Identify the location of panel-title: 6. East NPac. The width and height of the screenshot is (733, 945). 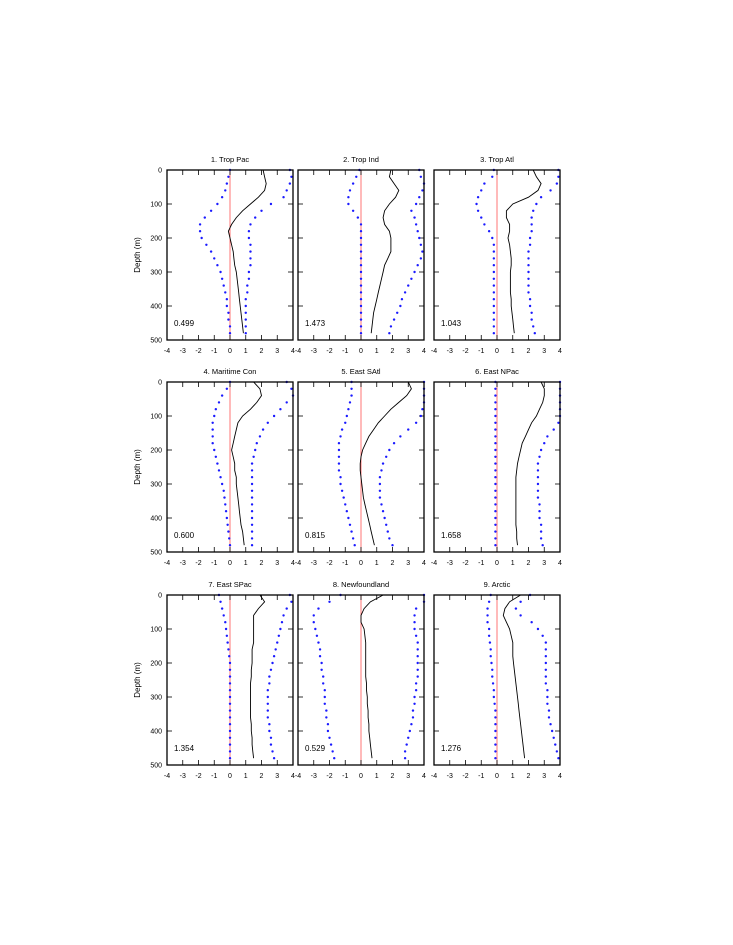
(497, 371).